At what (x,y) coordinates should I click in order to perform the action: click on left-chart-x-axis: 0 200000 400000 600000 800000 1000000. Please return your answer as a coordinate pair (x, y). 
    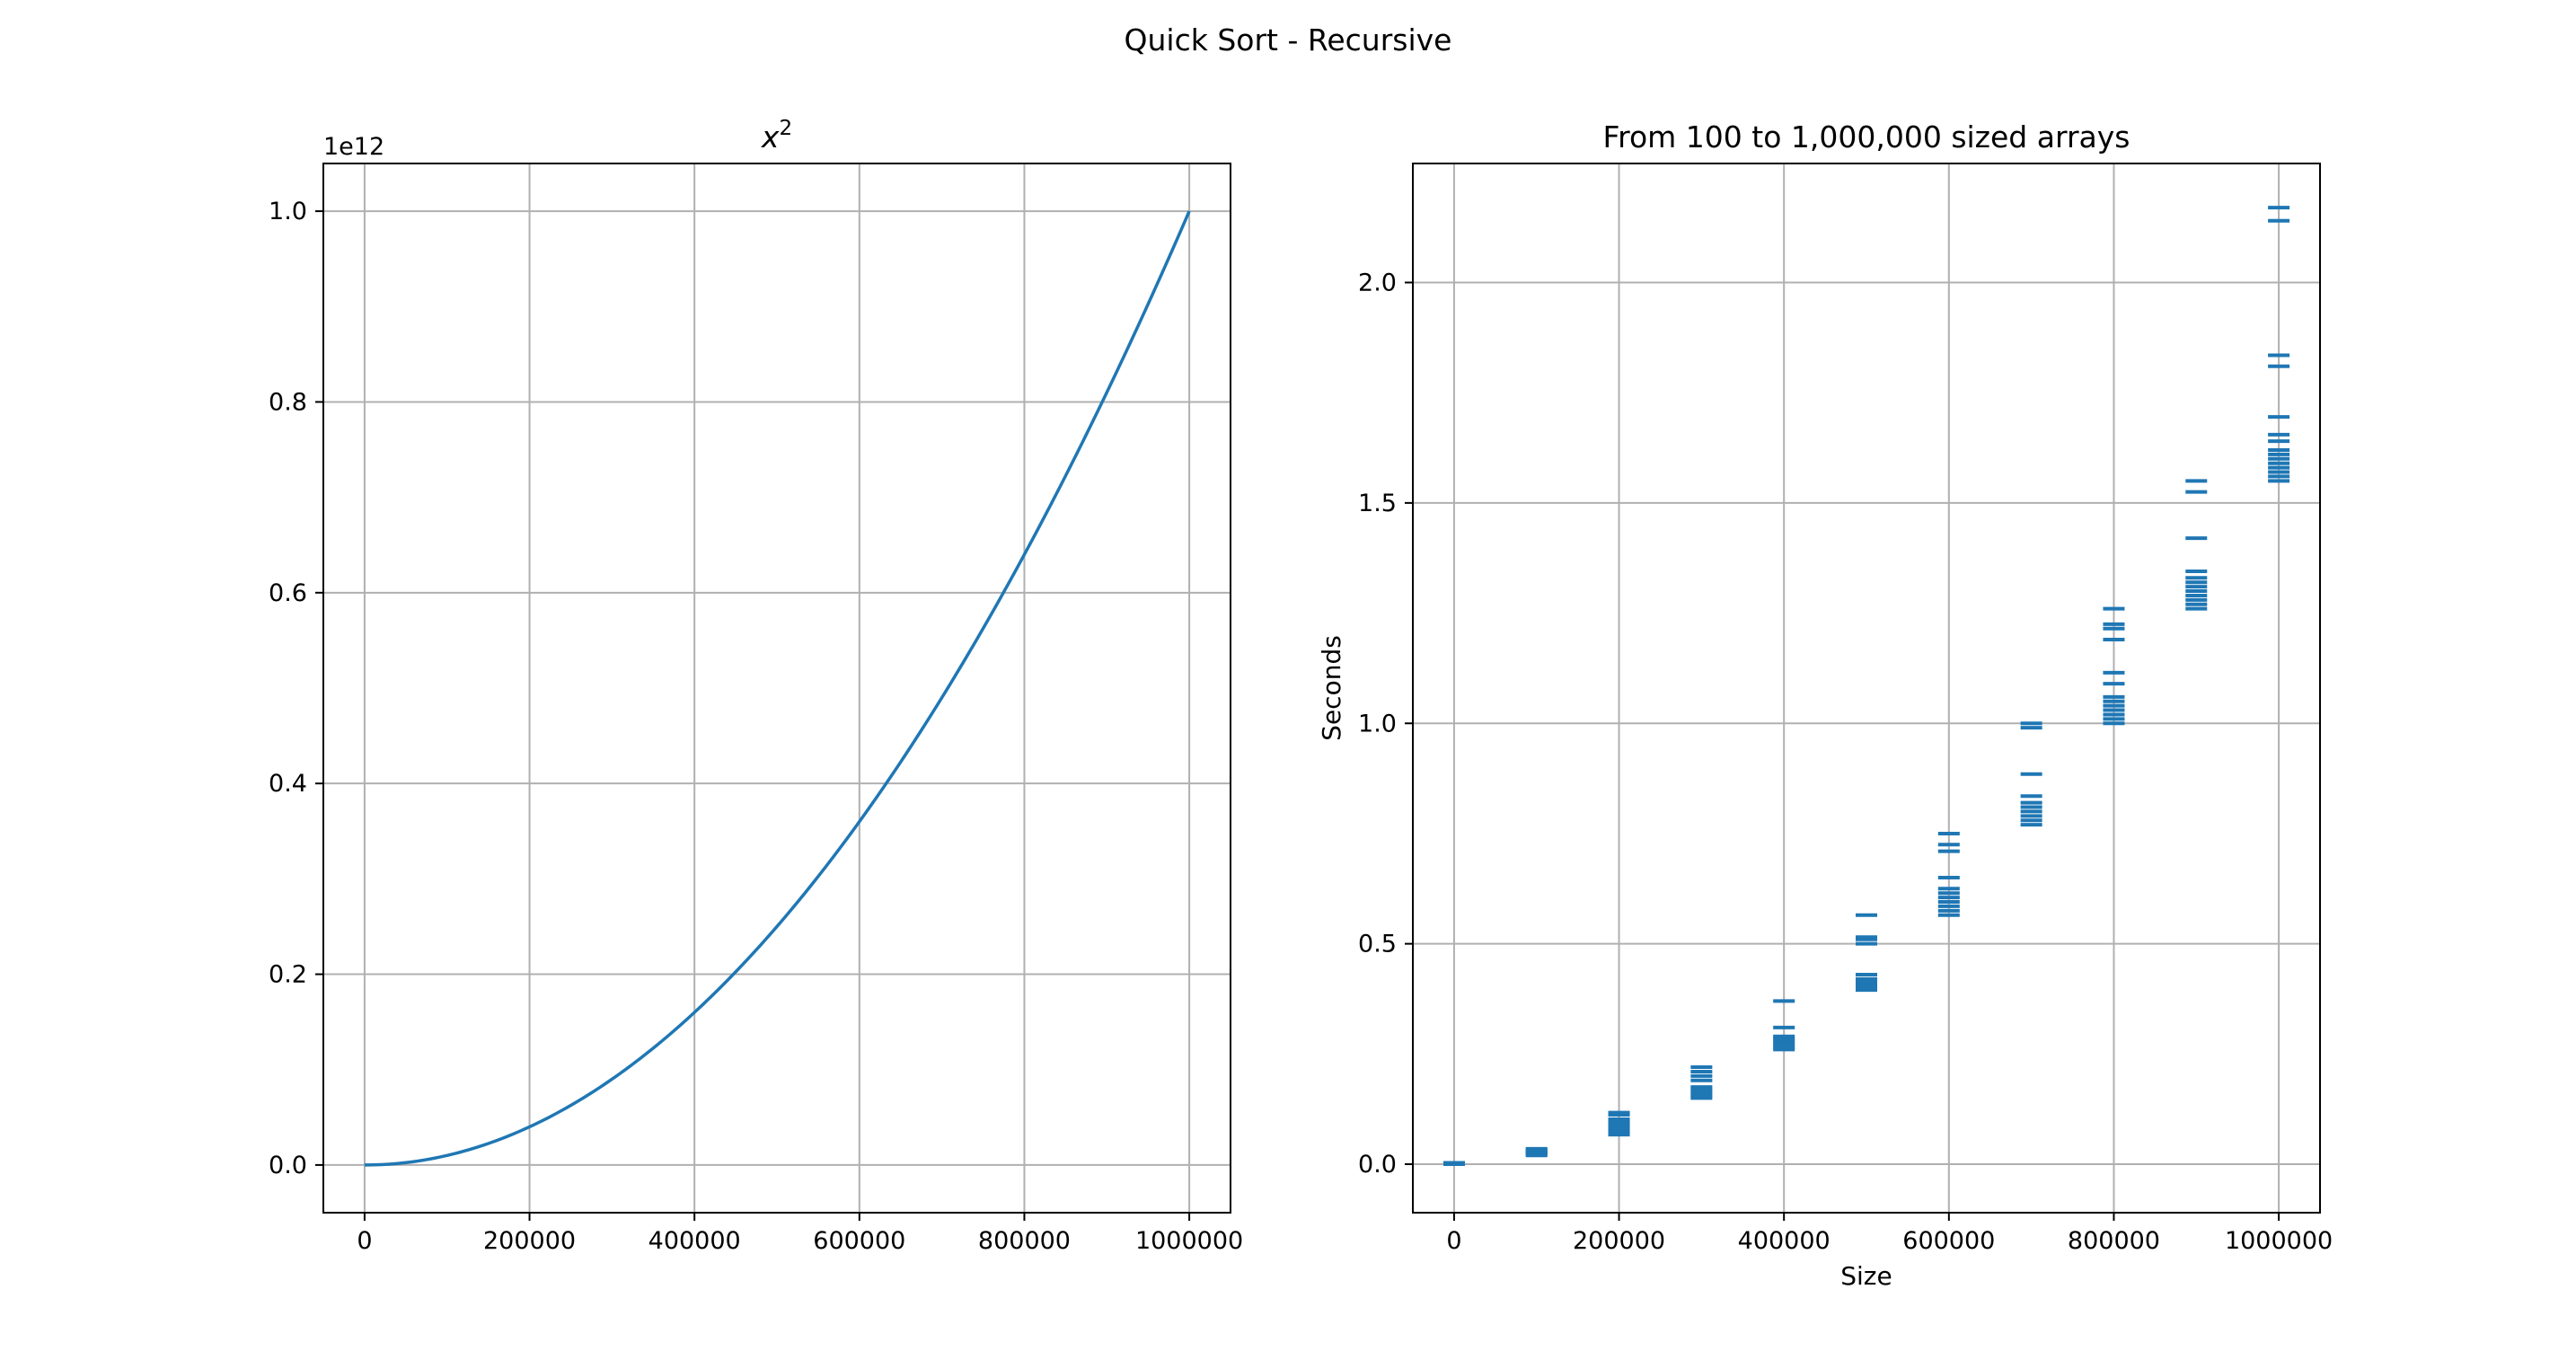
    Looking at the image, I should click on (800, 1234).